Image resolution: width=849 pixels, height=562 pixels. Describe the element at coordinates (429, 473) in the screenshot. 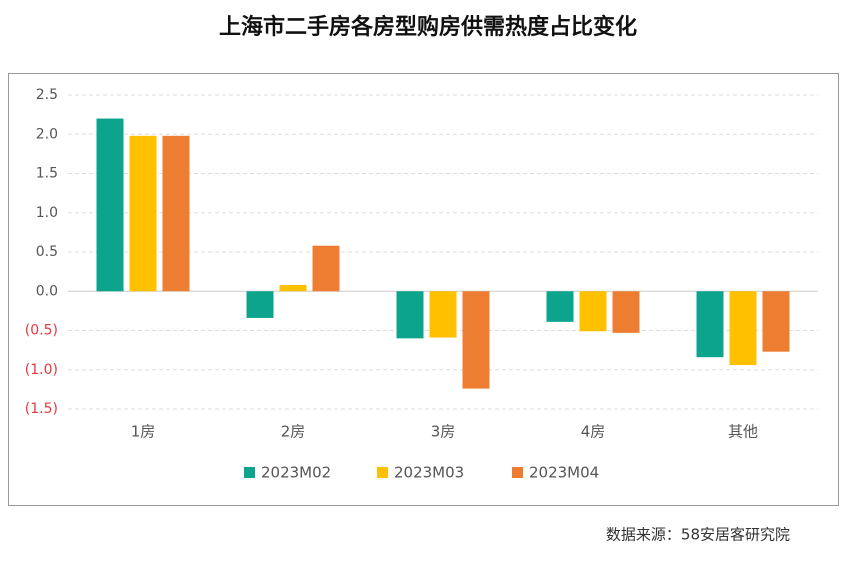

I see `legend-label: 2023M03` at that location.